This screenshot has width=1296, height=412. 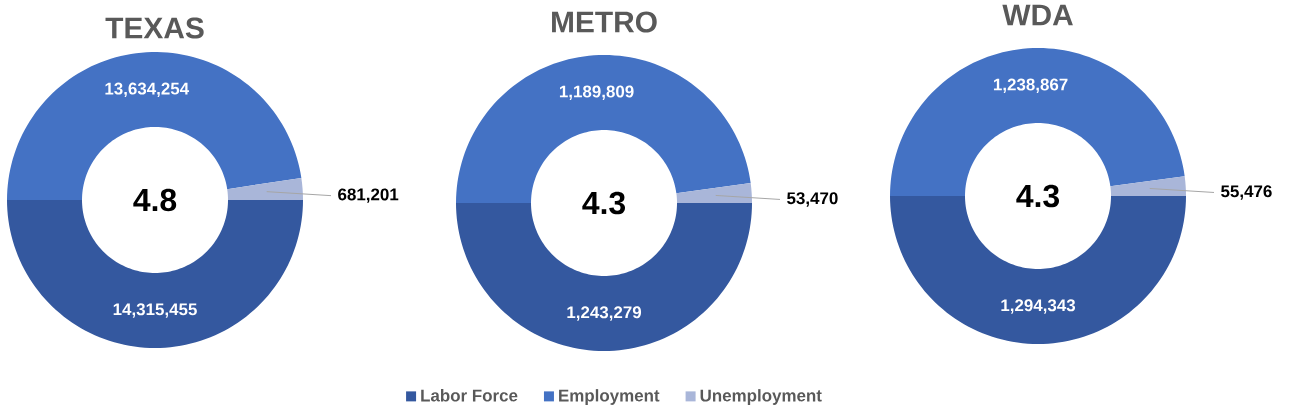 I want to click on data-label: 13,634,254, so click(x=147, y=90).